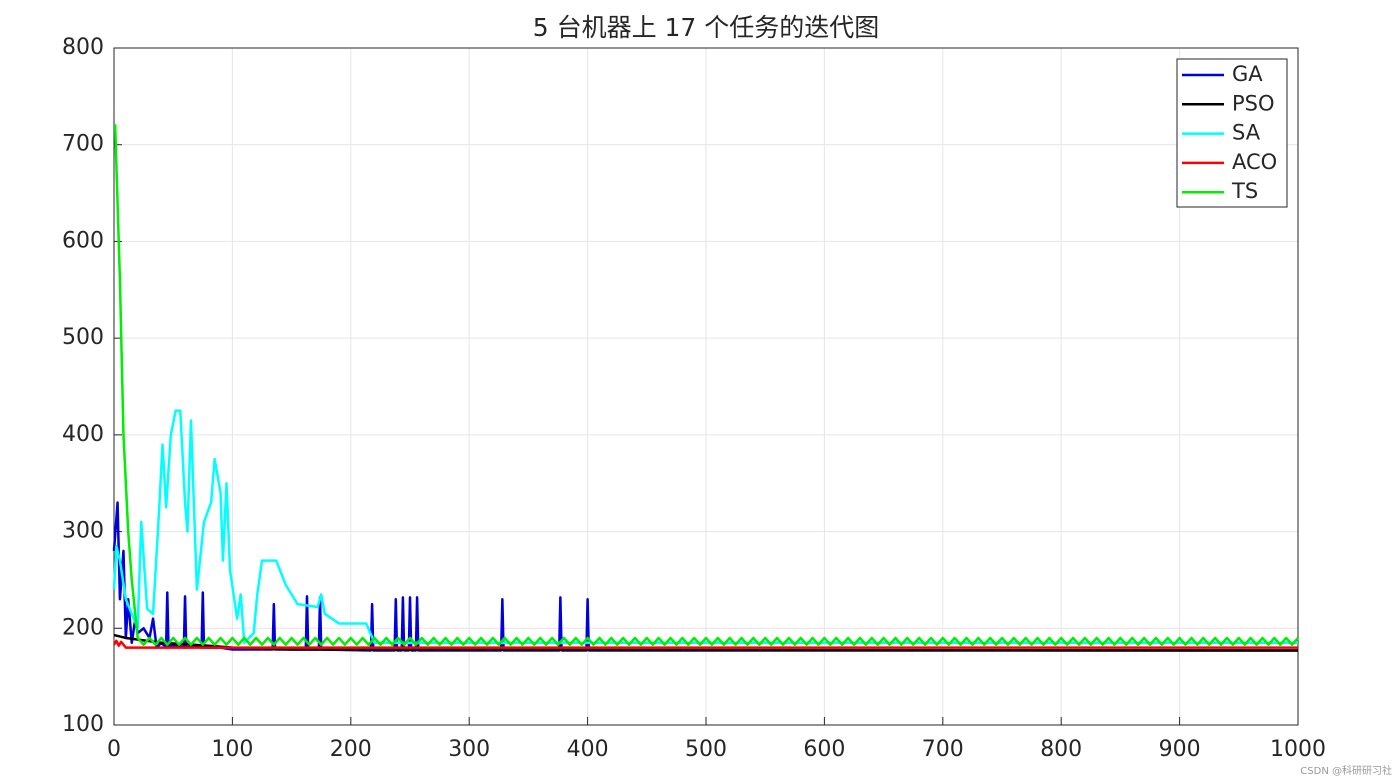  Describe the element at coordinates (83, 434) in the screenshot. I see `y-tick-label: 400` at that location.